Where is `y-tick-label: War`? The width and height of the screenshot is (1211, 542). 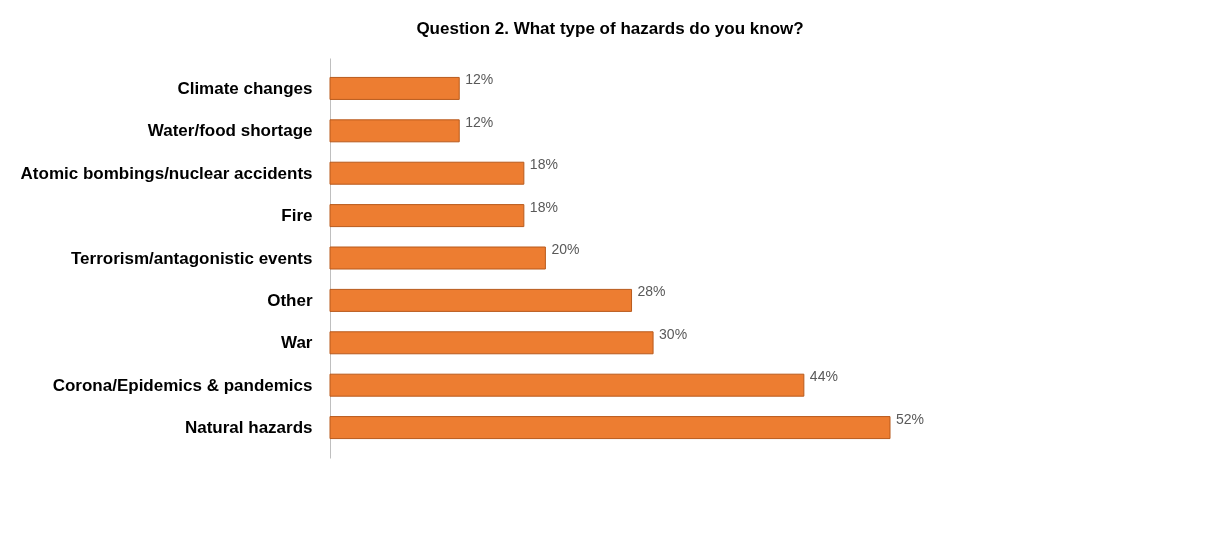
y-tick-label: War is located at coordinates (297, 343).